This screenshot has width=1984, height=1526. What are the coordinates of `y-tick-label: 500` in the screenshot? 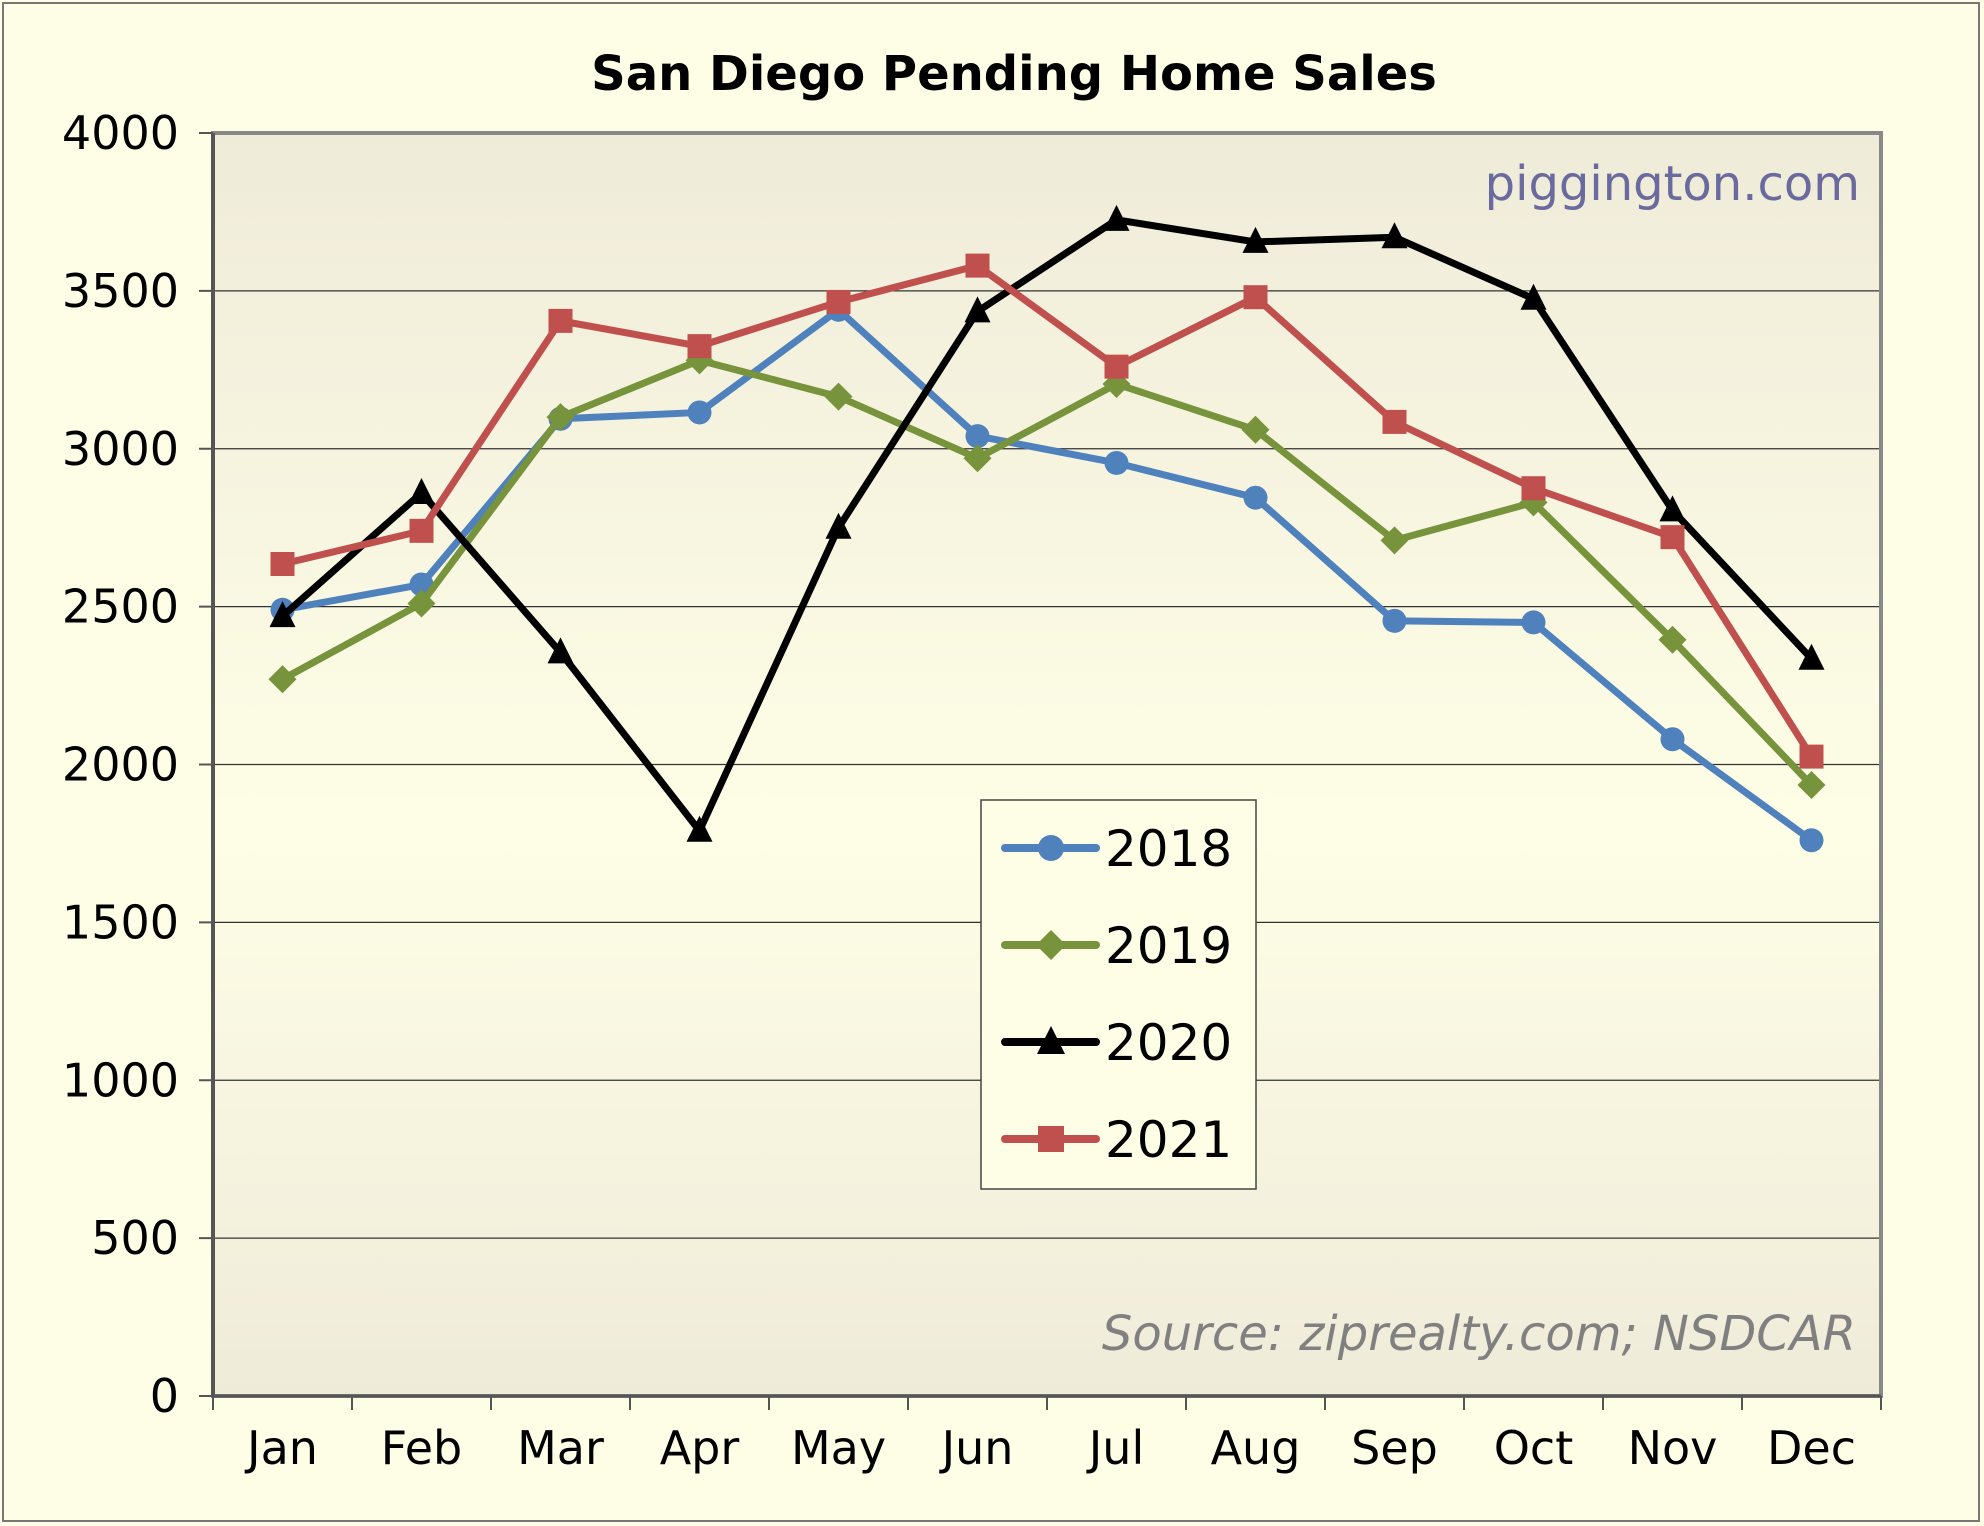 It's located at (135, 1238).